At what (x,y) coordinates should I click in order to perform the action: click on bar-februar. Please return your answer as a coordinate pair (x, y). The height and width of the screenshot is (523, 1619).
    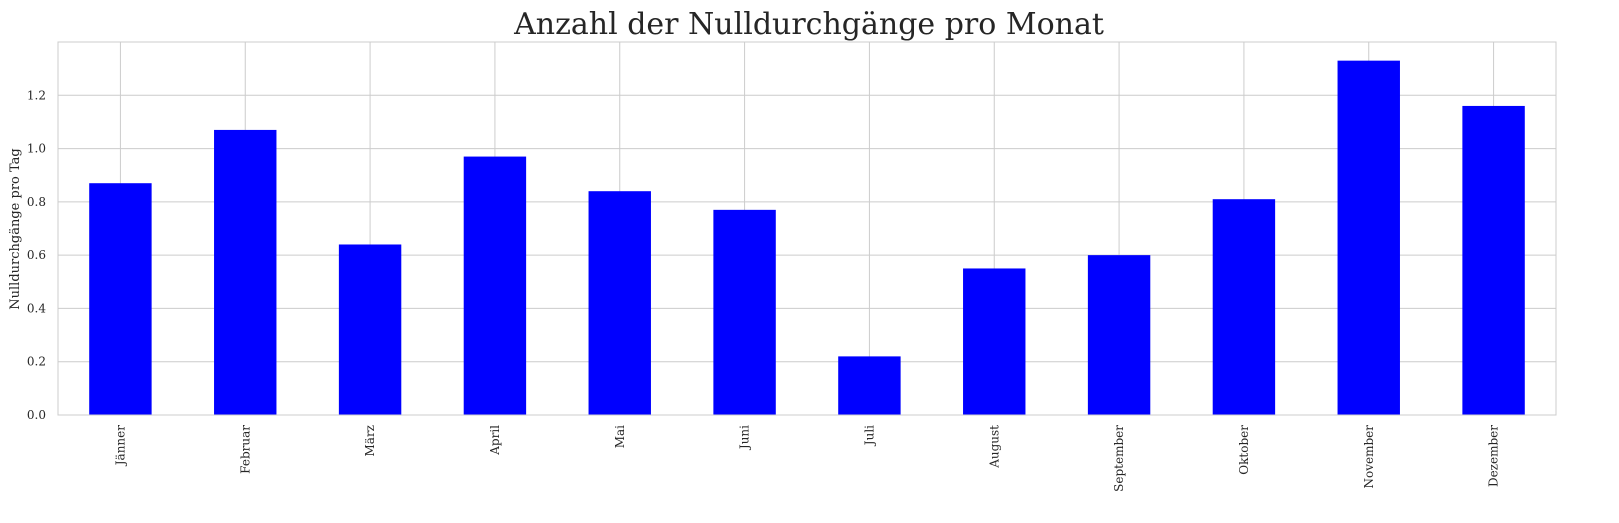
    Looking at the image, I should click on (245, 272).